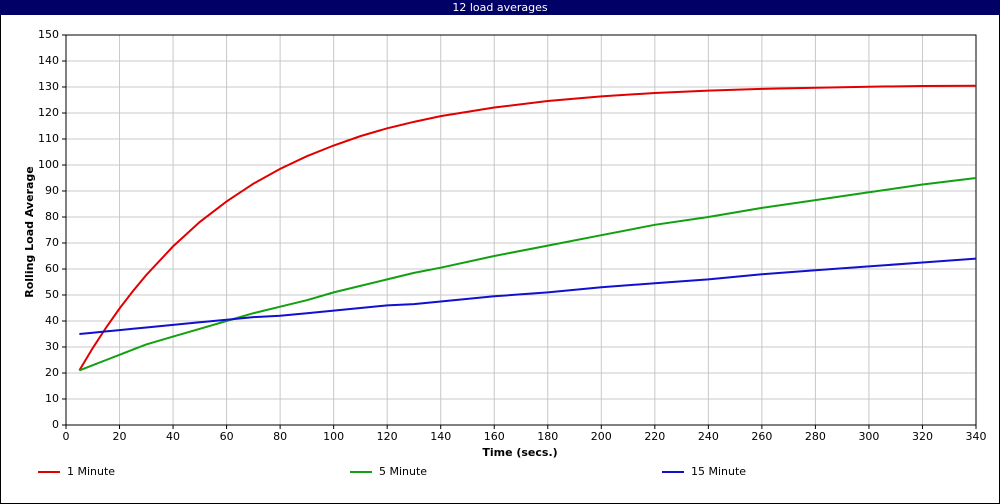  Describe the element at coordinates (55, 424) in the screenshot. I see `y-tick-label: 0` at that location.